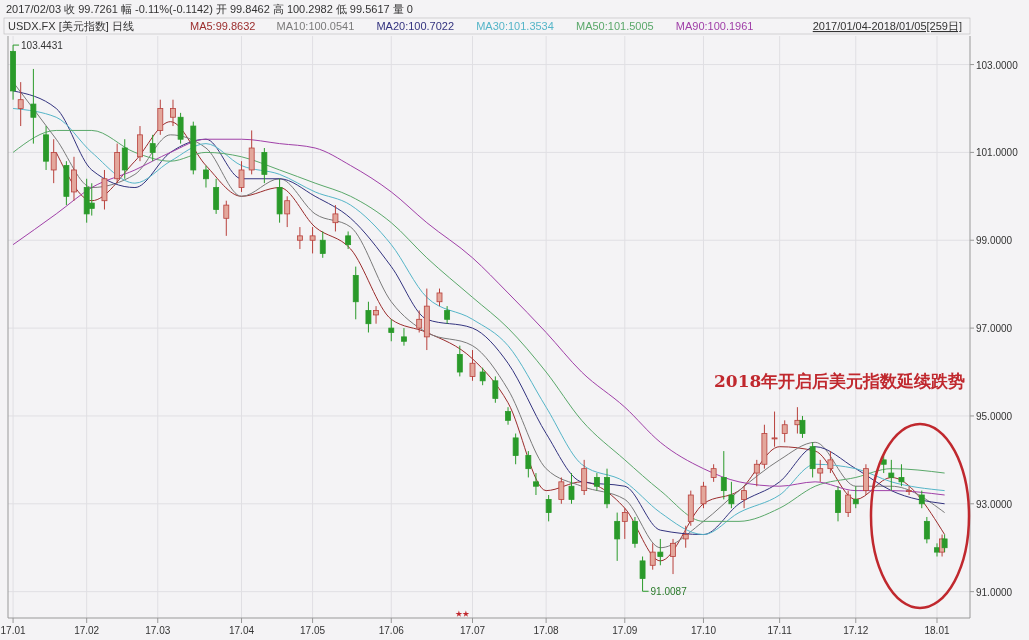  Describe the element at coordinates (158, 630) in the screenshot. I see `x-tick-label: 17.03` at that location.